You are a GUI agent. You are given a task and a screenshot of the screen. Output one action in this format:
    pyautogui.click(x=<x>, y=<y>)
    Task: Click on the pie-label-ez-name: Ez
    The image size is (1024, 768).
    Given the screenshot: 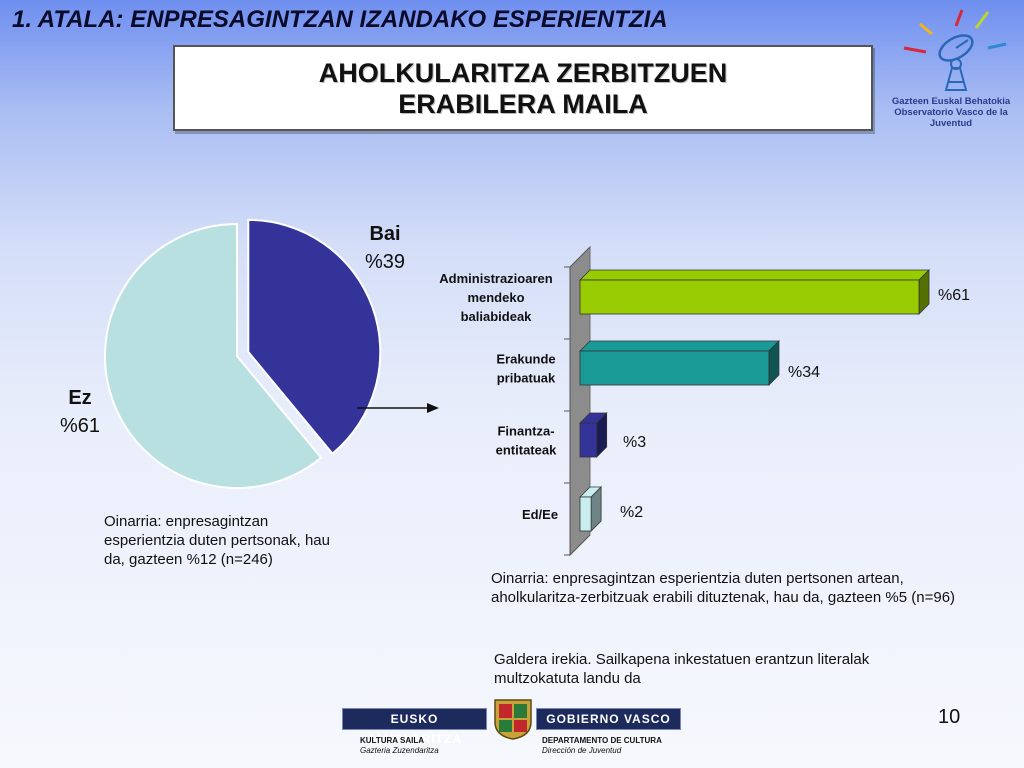 What is the action you would take?
    pyautogui.click(x=80, y=398)
    